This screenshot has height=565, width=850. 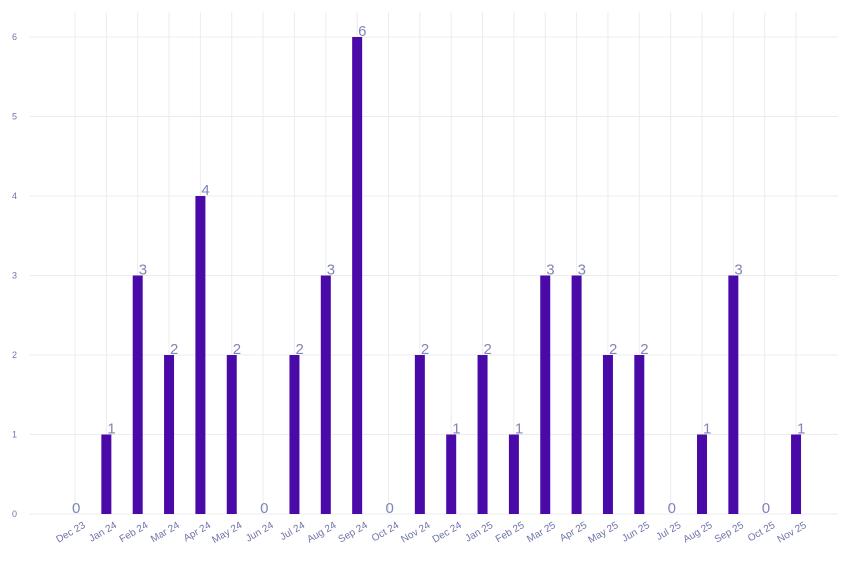 What do you see at coordinates (321, 533) in the screenshot?
I see `x-tick-label: Aug 24` at bounding box center [321, 533].